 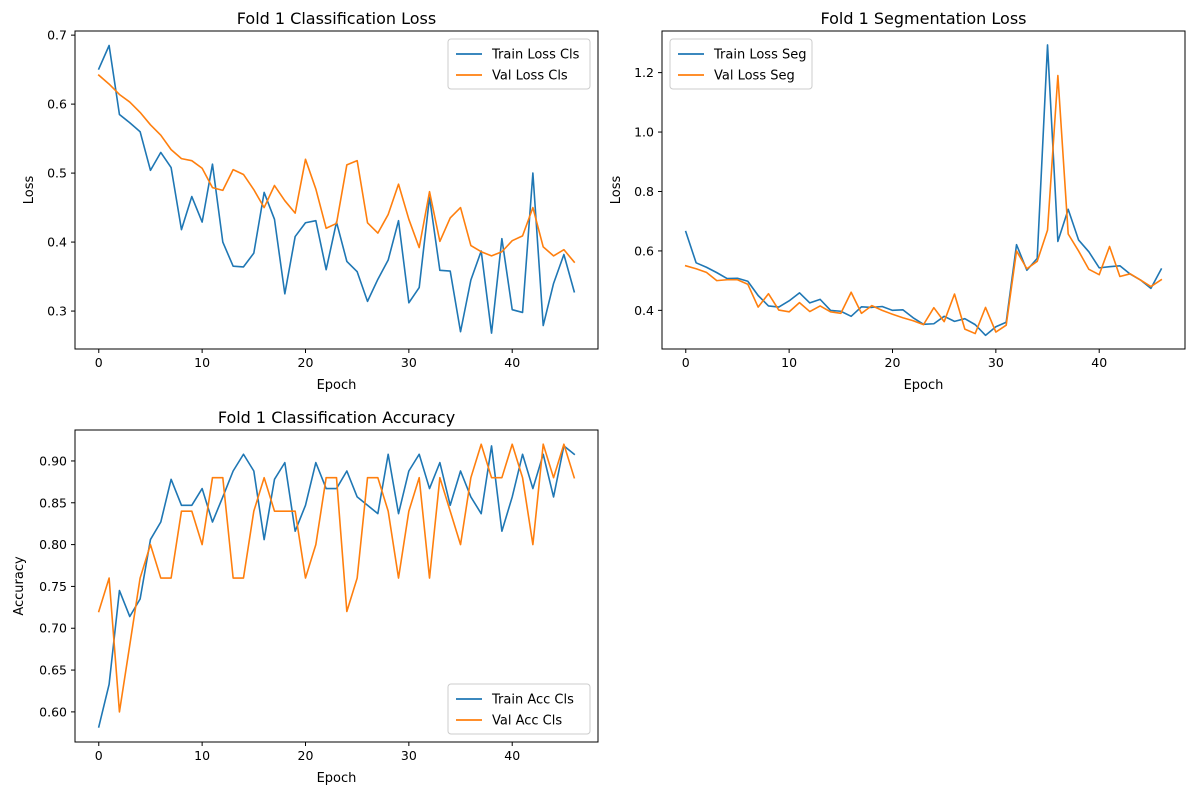 I want to click on y-tick-label: 1.2, so click(x=644, y=72).